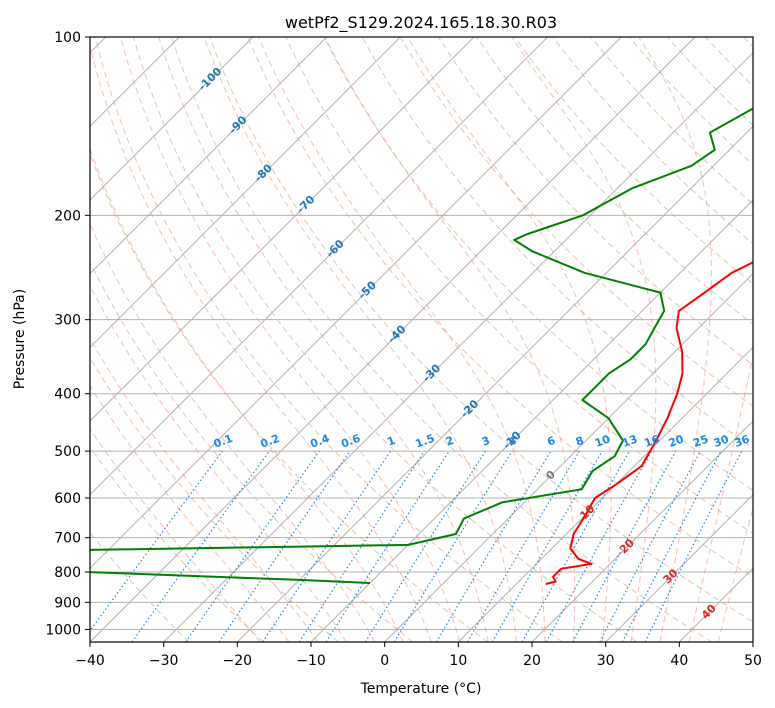  What do you see at coordinates (425, 441) in the screenshot?
I see `mixing-ratio-label: 1.5` at bounding box center [425, 441].